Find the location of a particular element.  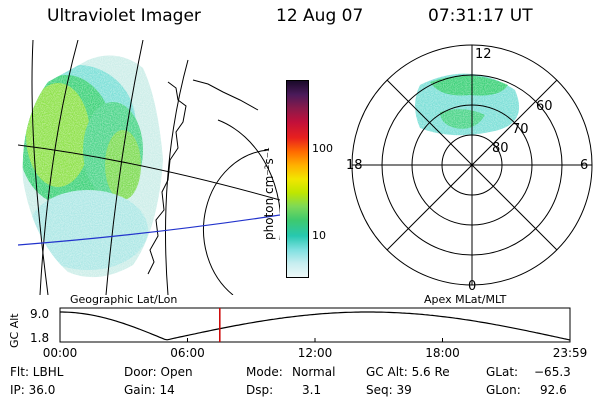

colorbar-tick-10: 10 is located at coordinates (319, 235).